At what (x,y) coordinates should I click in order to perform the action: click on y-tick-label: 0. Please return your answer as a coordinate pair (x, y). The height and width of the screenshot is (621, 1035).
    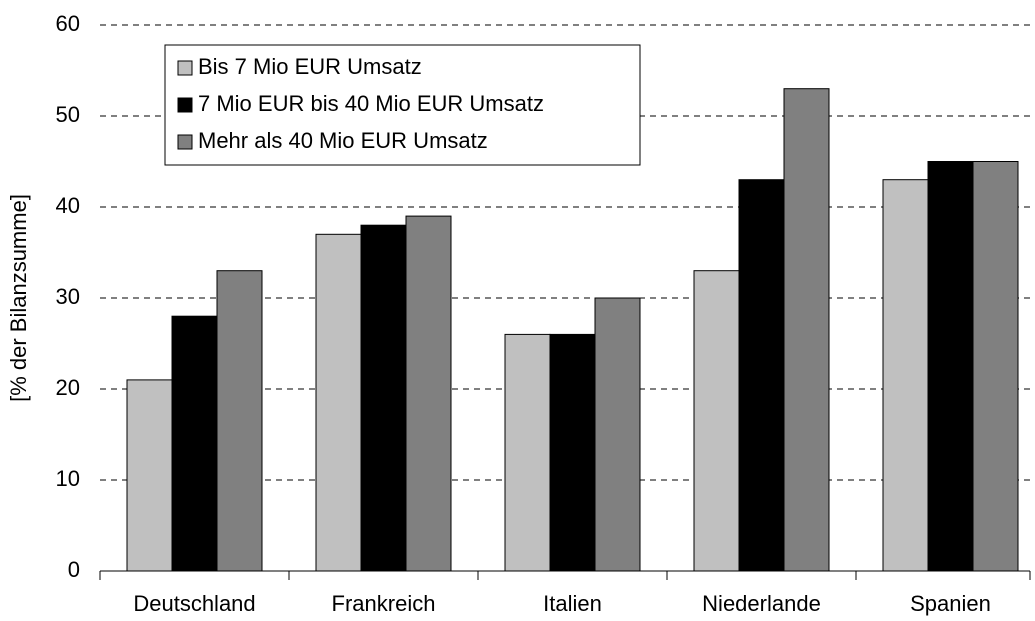
    Looking at the image, I should click on (74, 569).